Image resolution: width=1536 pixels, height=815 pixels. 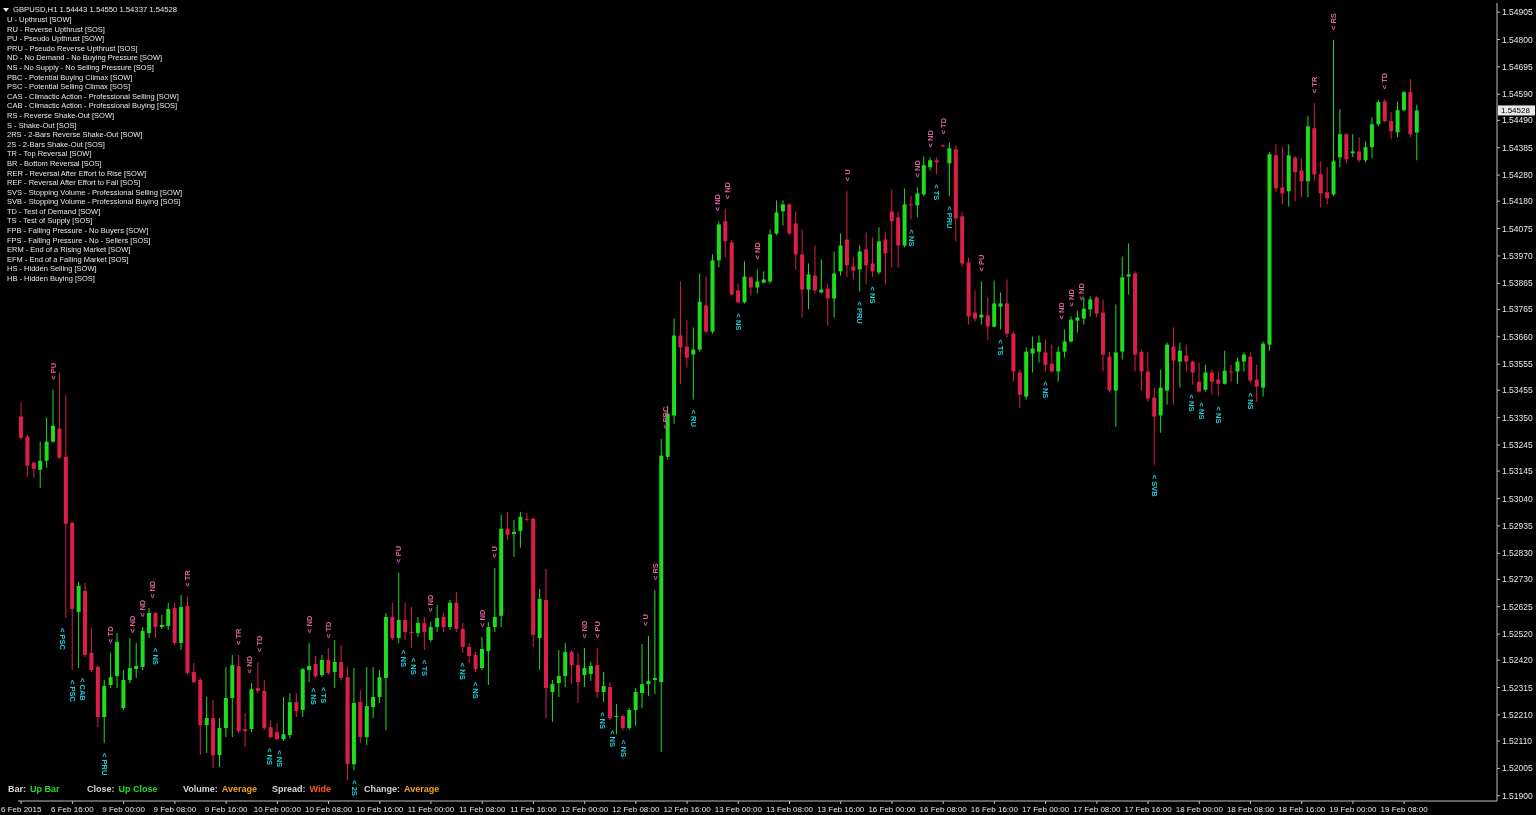 What do you see at coordinates (1517, 175) in the screenshot?
I see `y-tick-label: 1.54280` at bounding box center [1517, 175].